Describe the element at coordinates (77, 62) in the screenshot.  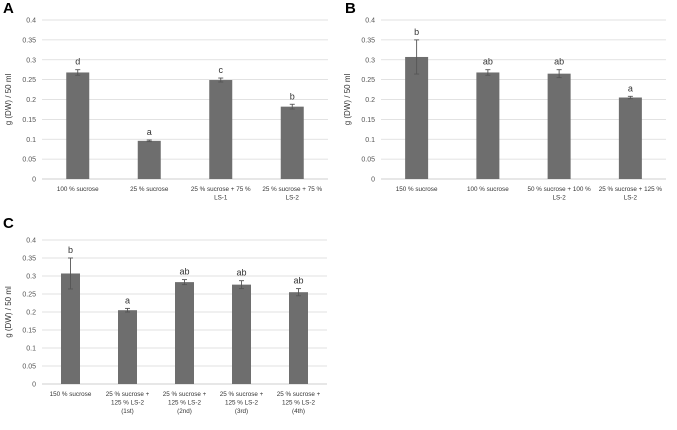
I see `significance-letter: d` at that location.